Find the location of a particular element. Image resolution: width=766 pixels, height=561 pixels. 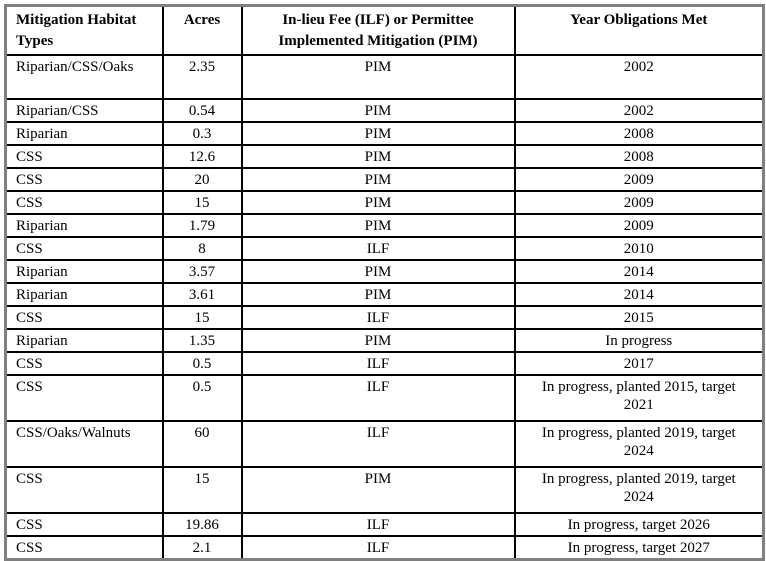

table-row: Riparian/CSS 0.54 PIM 2002 is located at coordinates (384, 110).